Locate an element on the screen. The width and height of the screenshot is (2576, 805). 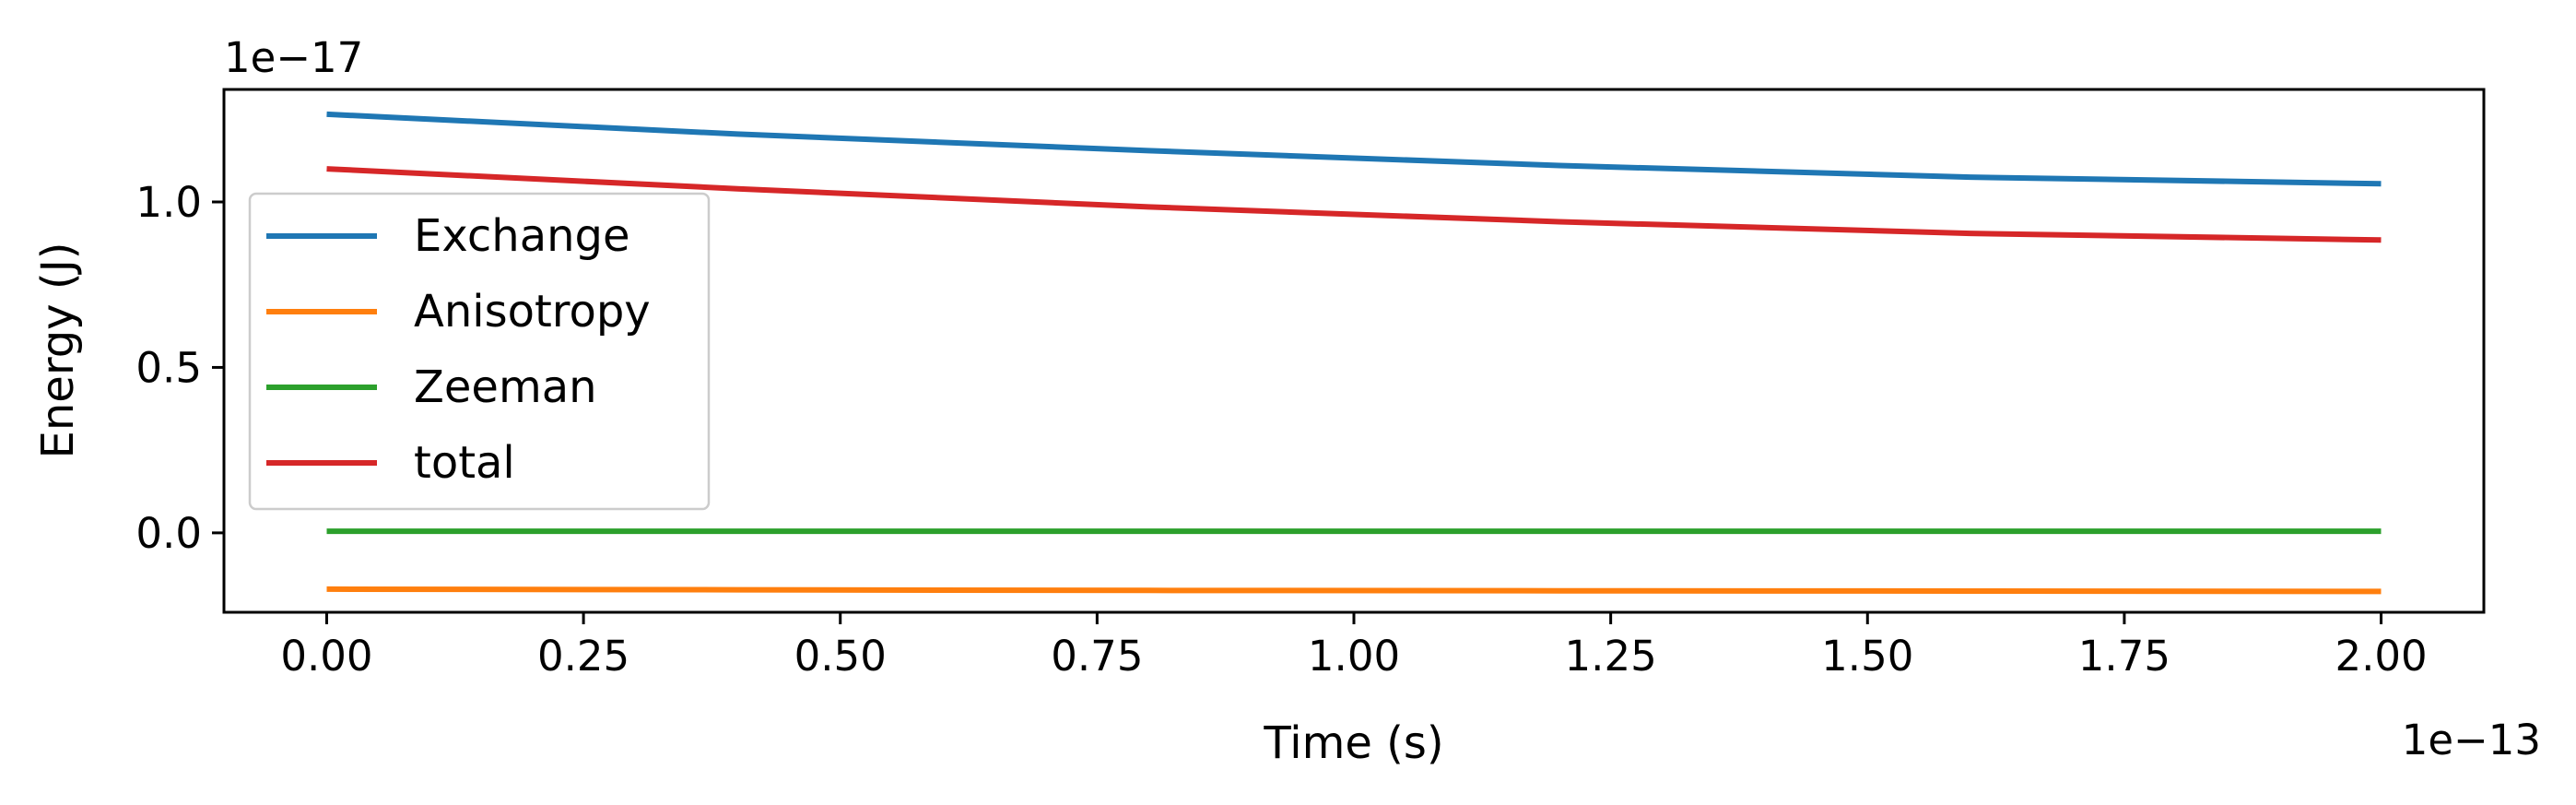
x-tick-label: 1.75 is located at coordinates (2124, 656).